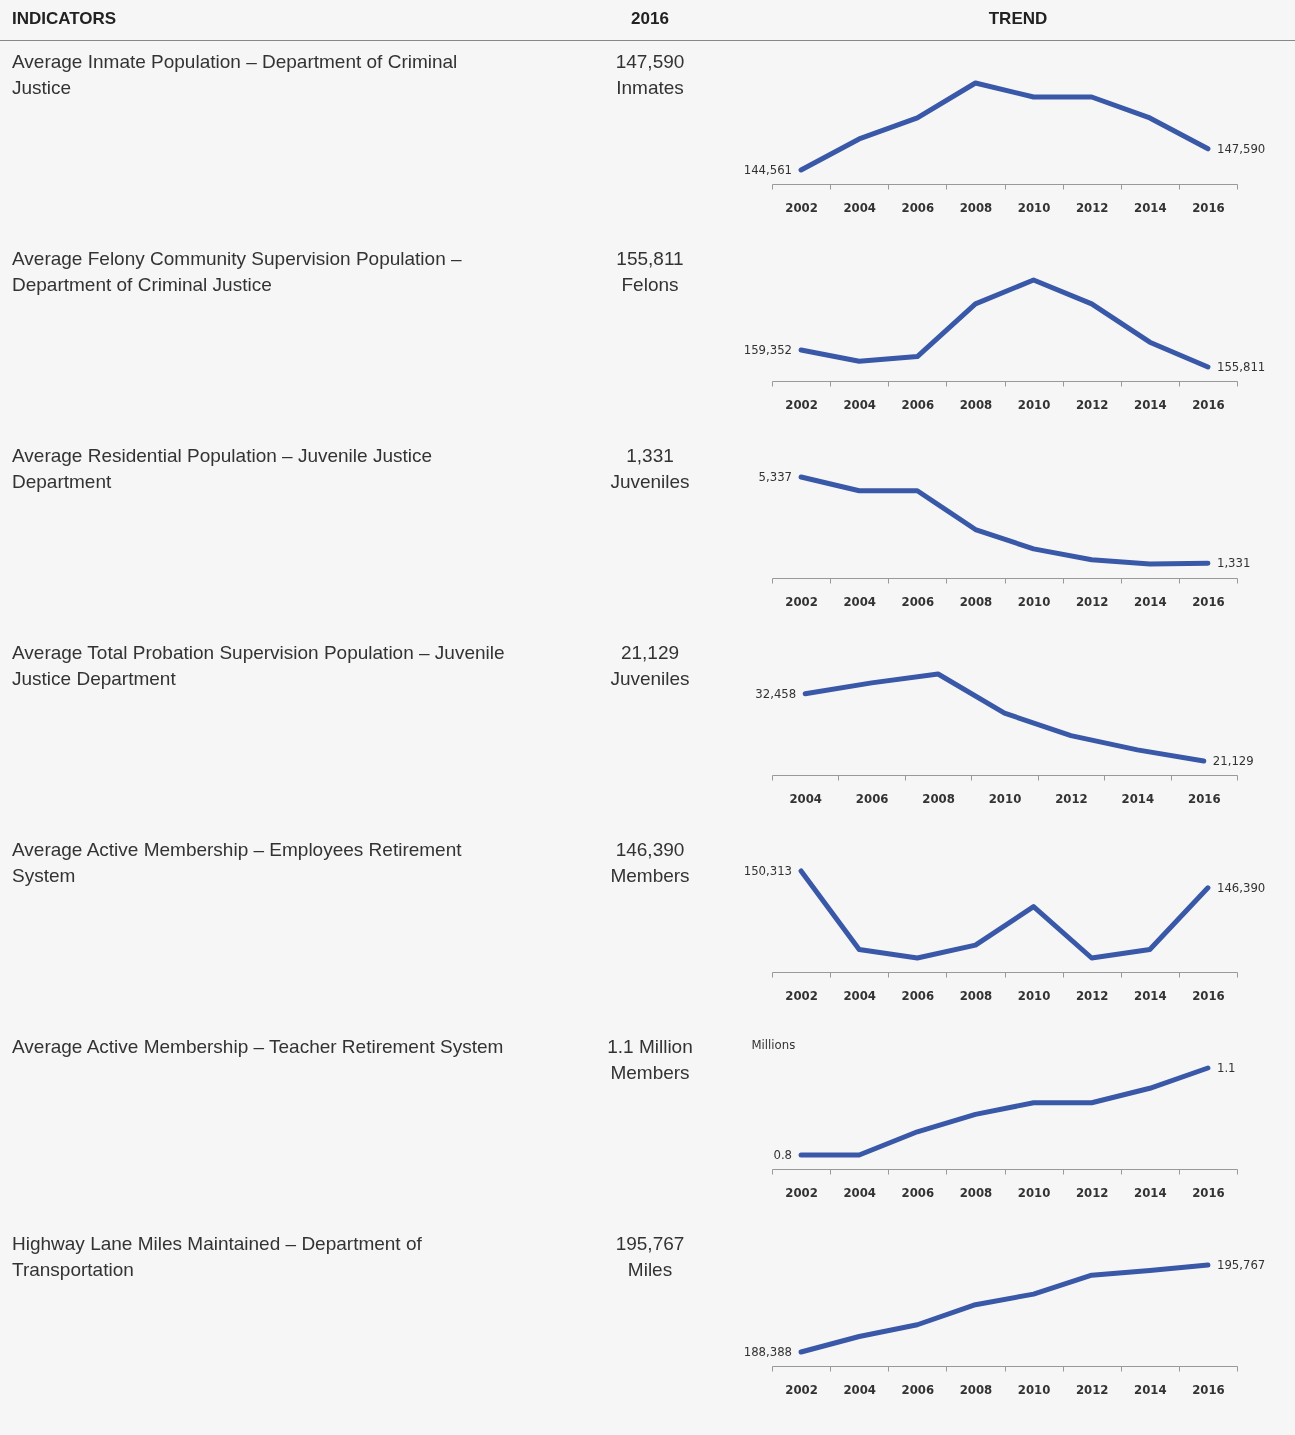 This screenshot has height=1435, width=1295. What do you see at coordinates (1241, 148) in the screenshot?
I see `data-label: 147,590` at bounding box center [1241, 148].